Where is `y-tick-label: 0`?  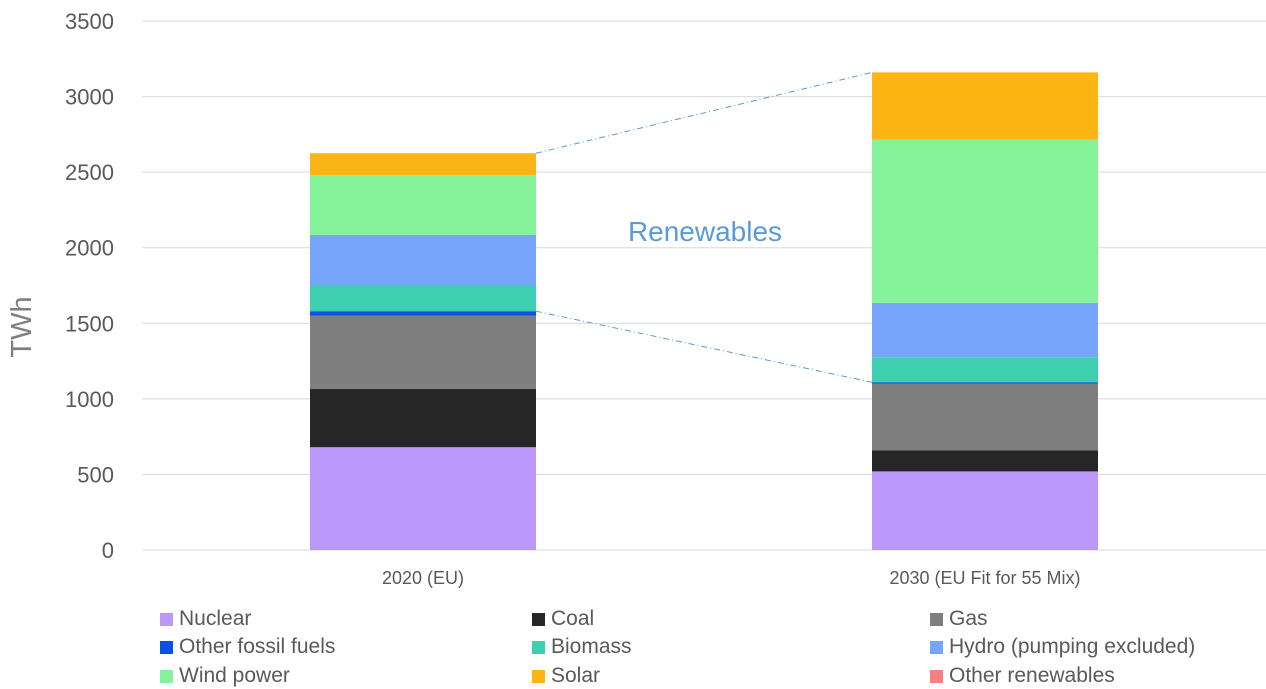
y-tick-label: 0 is located at coordinates (108, 550).